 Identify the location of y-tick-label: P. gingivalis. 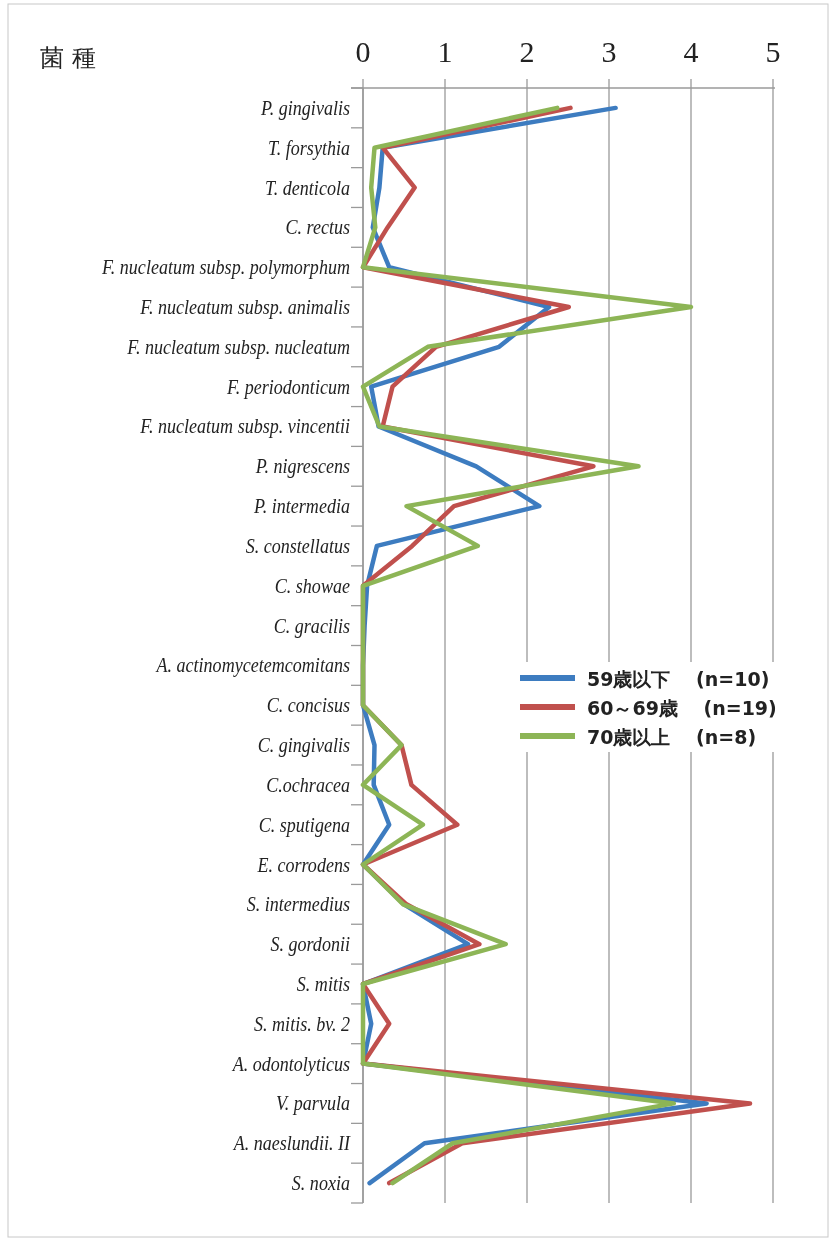
(305, 108).